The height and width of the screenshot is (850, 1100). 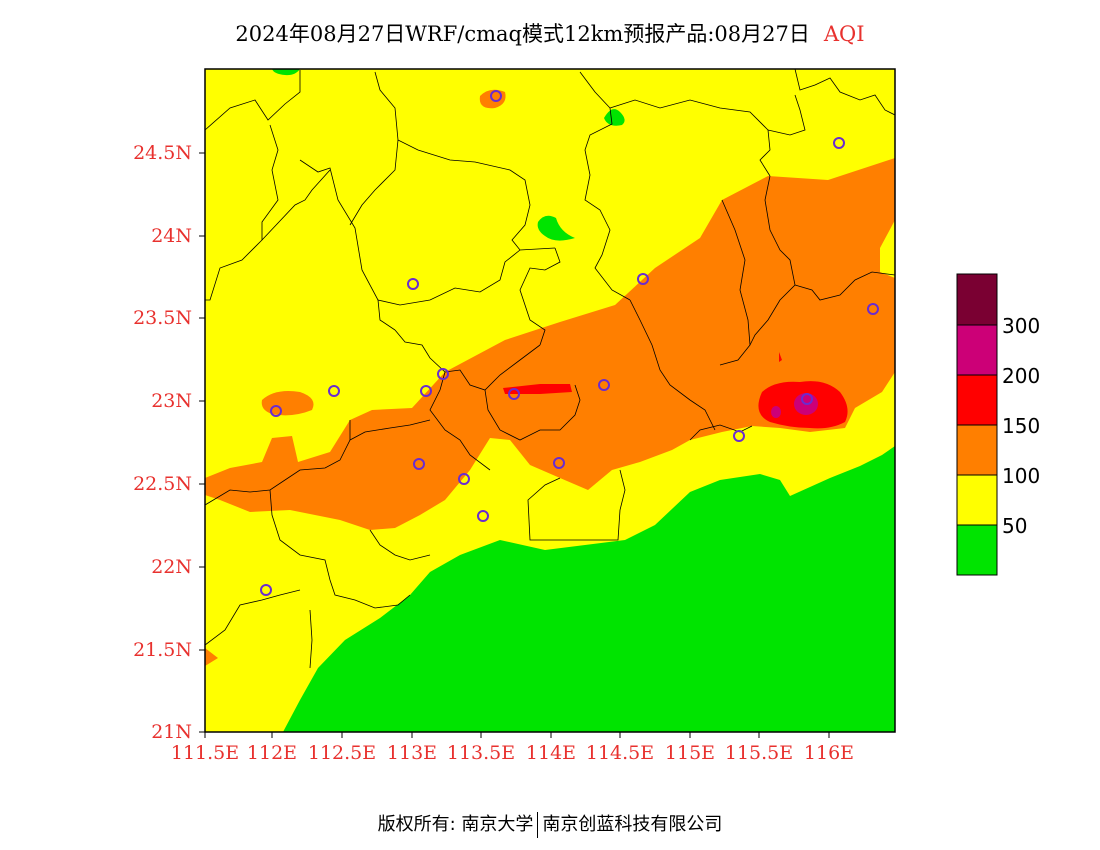 I want to click on aqi-label: AQI, so click(x=844, y=34).